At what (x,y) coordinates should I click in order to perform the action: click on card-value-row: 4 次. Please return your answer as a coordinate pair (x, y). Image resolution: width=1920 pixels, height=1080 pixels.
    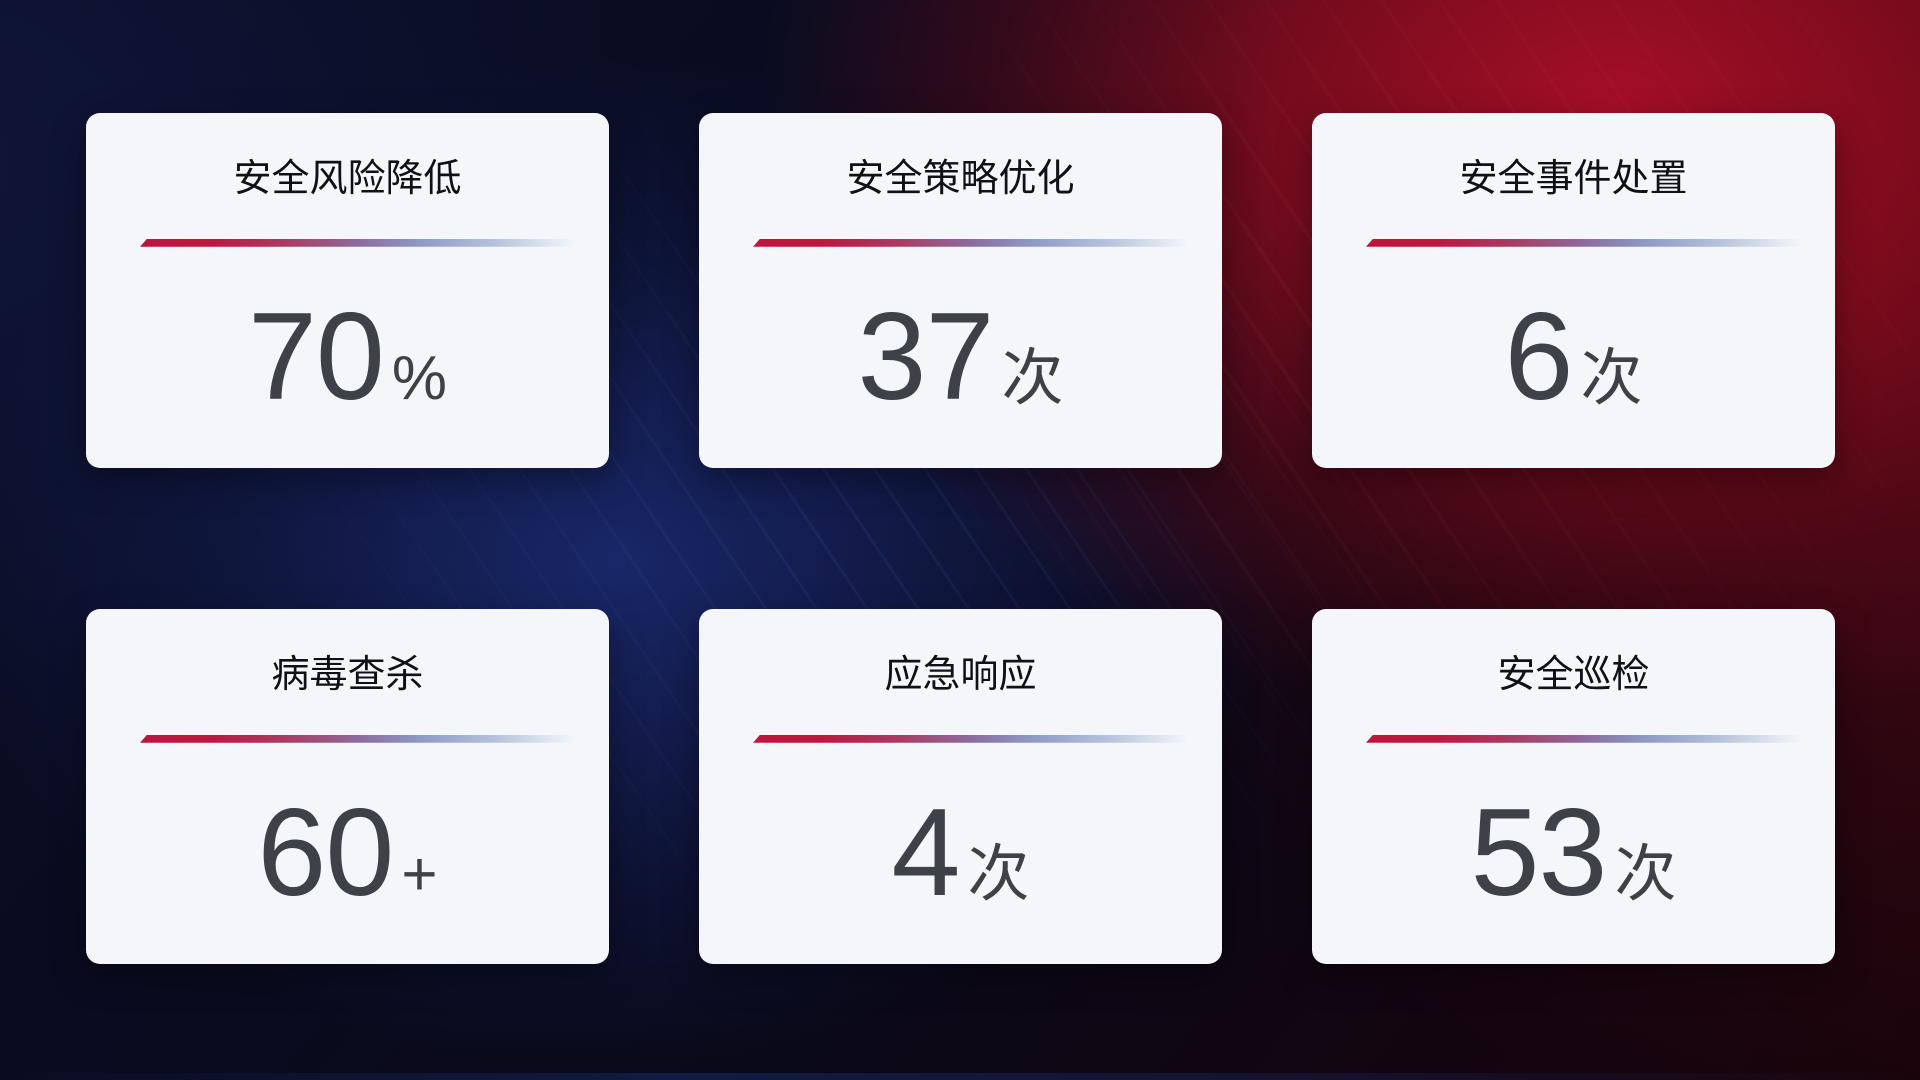
    Looking at the image, I should click on (960, 853).